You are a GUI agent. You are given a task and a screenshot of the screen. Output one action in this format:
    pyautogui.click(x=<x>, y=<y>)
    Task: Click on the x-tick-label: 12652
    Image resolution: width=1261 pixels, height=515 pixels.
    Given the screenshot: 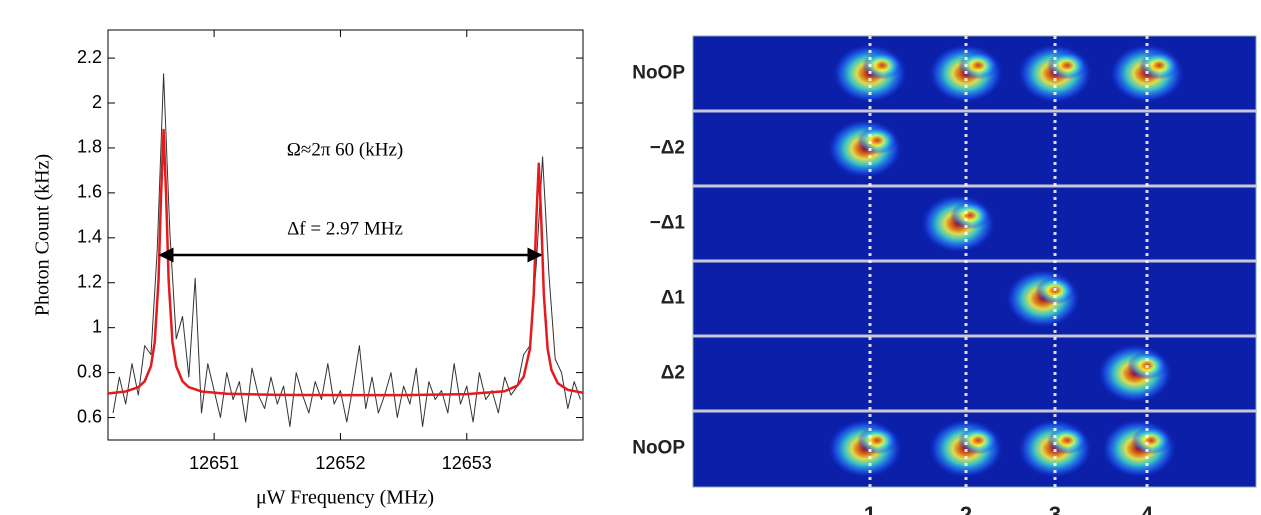 What is the action you would take?
    pyautogui.click(x=340, y=463)
    